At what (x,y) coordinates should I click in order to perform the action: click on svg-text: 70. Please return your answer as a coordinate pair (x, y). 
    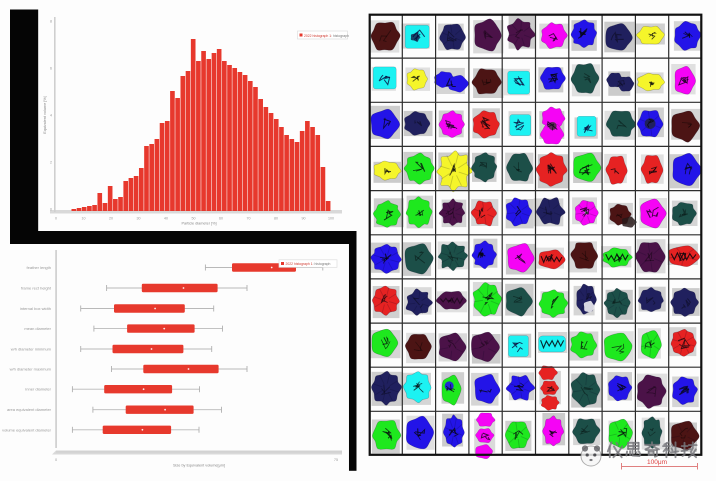
    Looking at the image, I should click on (249, 219).